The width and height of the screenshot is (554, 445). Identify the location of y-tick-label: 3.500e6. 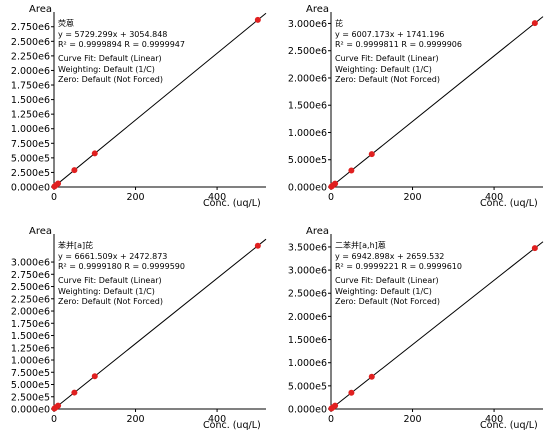
(307, 247).